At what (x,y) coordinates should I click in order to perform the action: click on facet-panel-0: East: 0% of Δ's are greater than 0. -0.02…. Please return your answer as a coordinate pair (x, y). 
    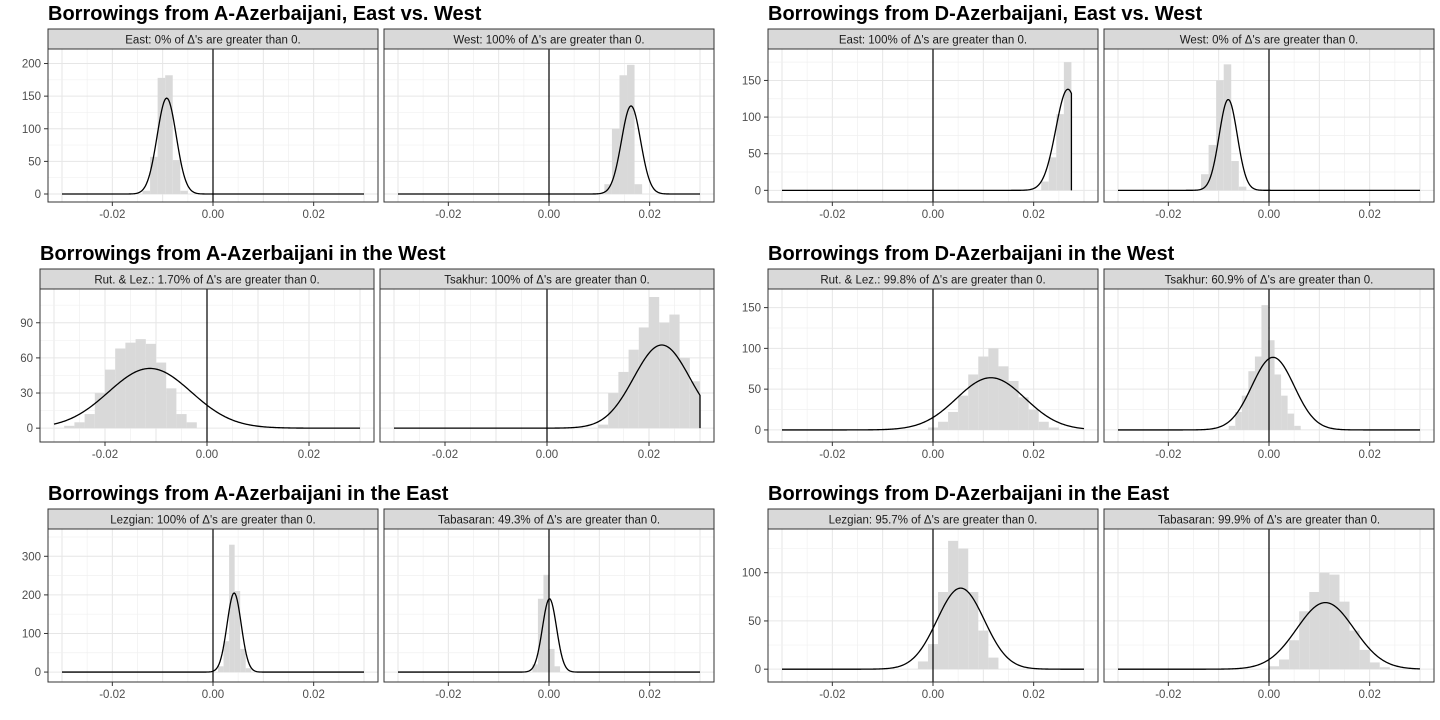
    Looking at the image, I should click on (200, 124).